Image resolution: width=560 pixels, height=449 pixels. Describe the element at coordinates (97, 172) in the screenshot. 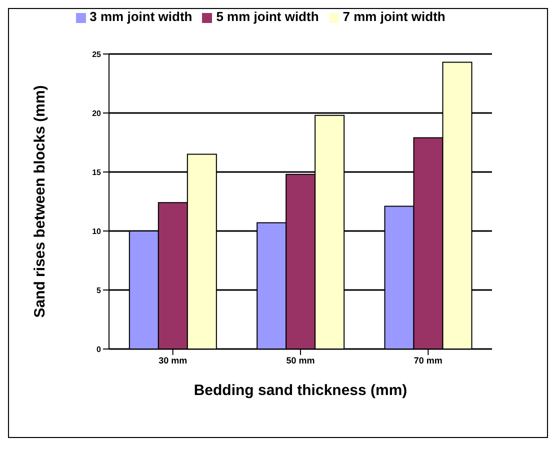

I see `y-tick-label: 15` at that location.